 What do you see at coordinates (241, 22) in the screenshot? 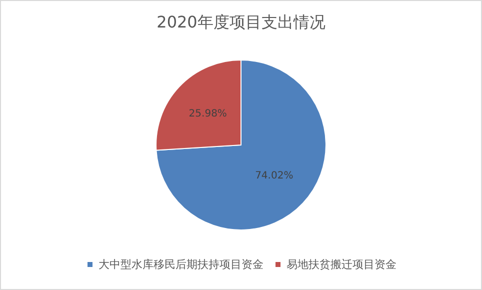
I see `chart-title: 2020年度项目支出情况` at bounding box center [241, 22].